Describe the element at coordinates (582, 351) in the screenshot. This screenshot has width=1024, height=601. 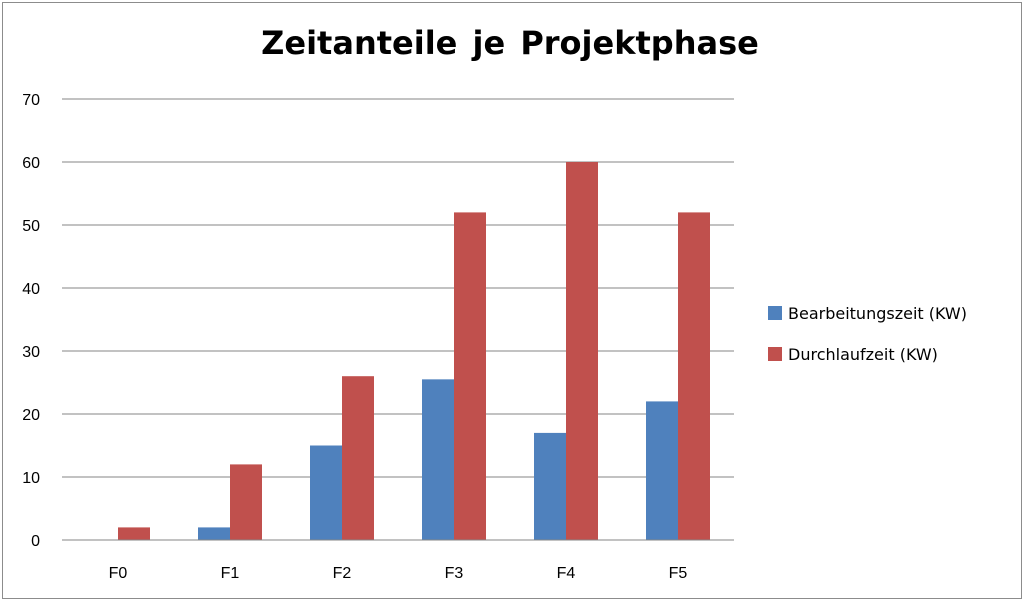
I see `bar-F4-durchlaufzeit` at that location.